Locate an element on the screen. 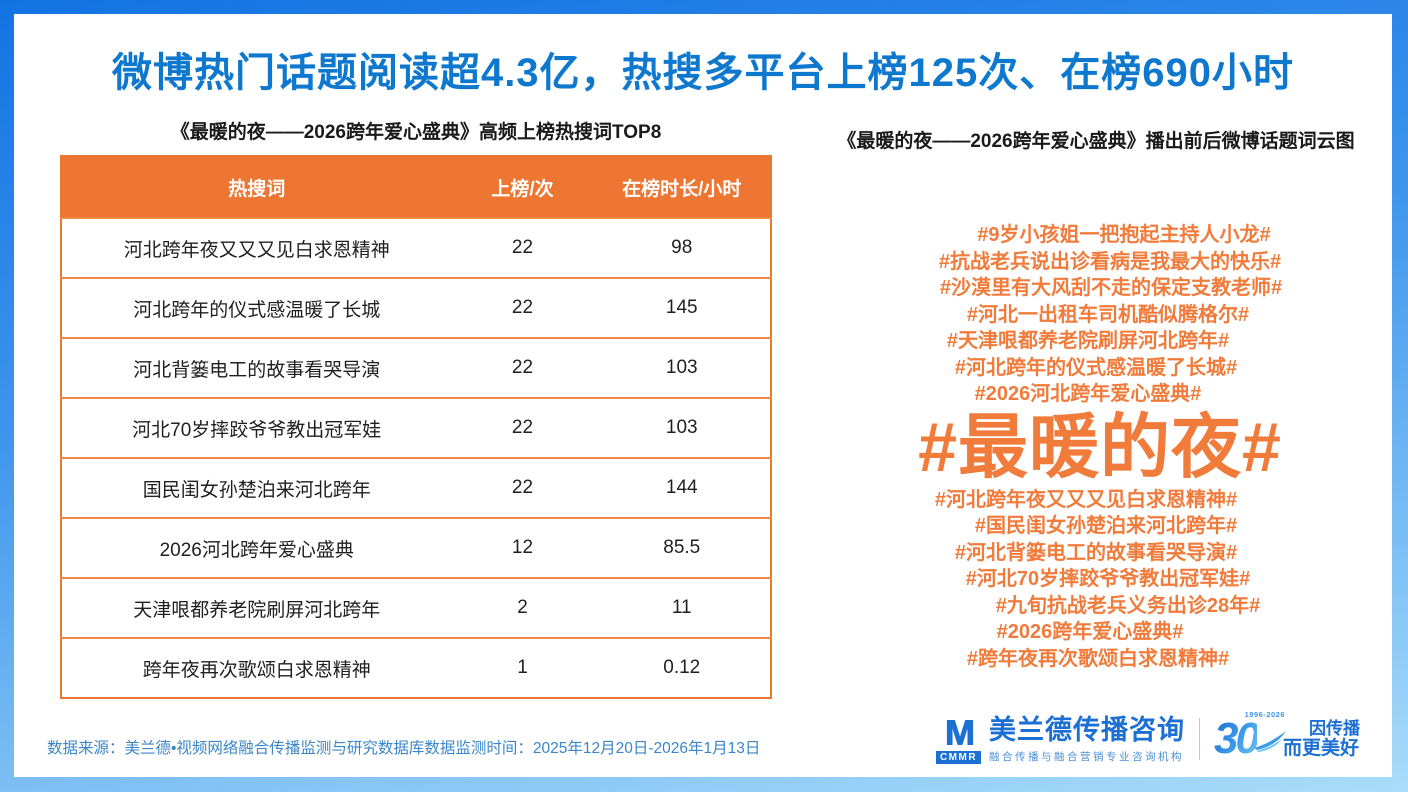  table-header-row: 热搜词 上榜/次 在榜时长/小时 is located at coordinates (416, 187).